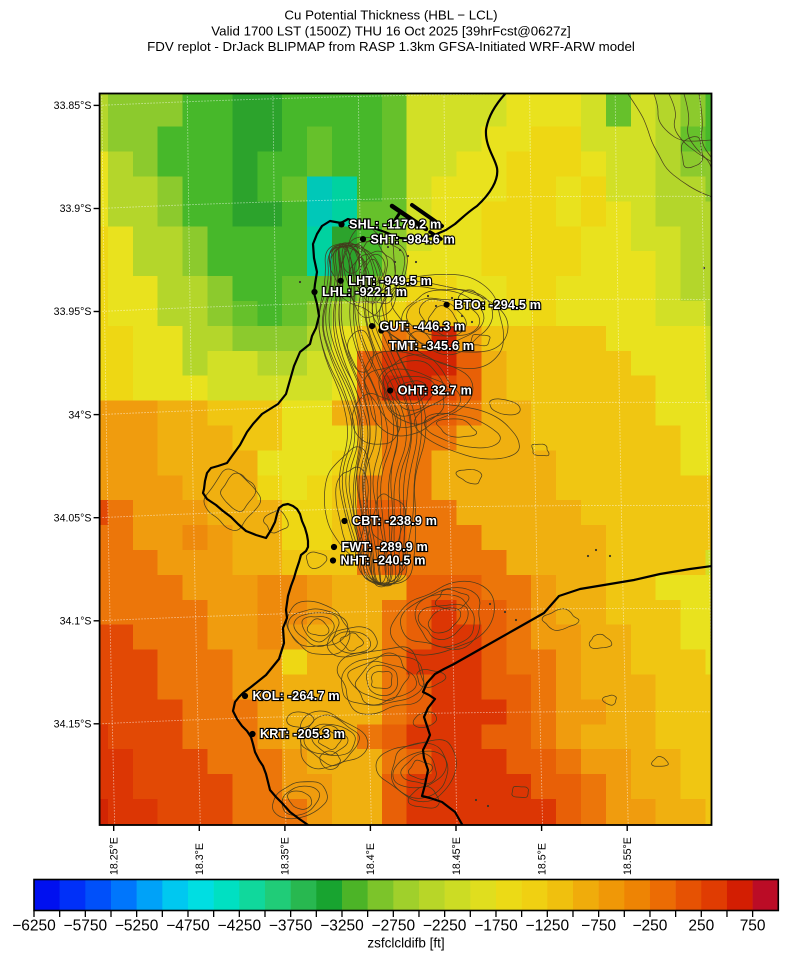 The width and height of the screenshot is (787, 962). I want to click on svg-text: 34.05°S, so click(73, 518).